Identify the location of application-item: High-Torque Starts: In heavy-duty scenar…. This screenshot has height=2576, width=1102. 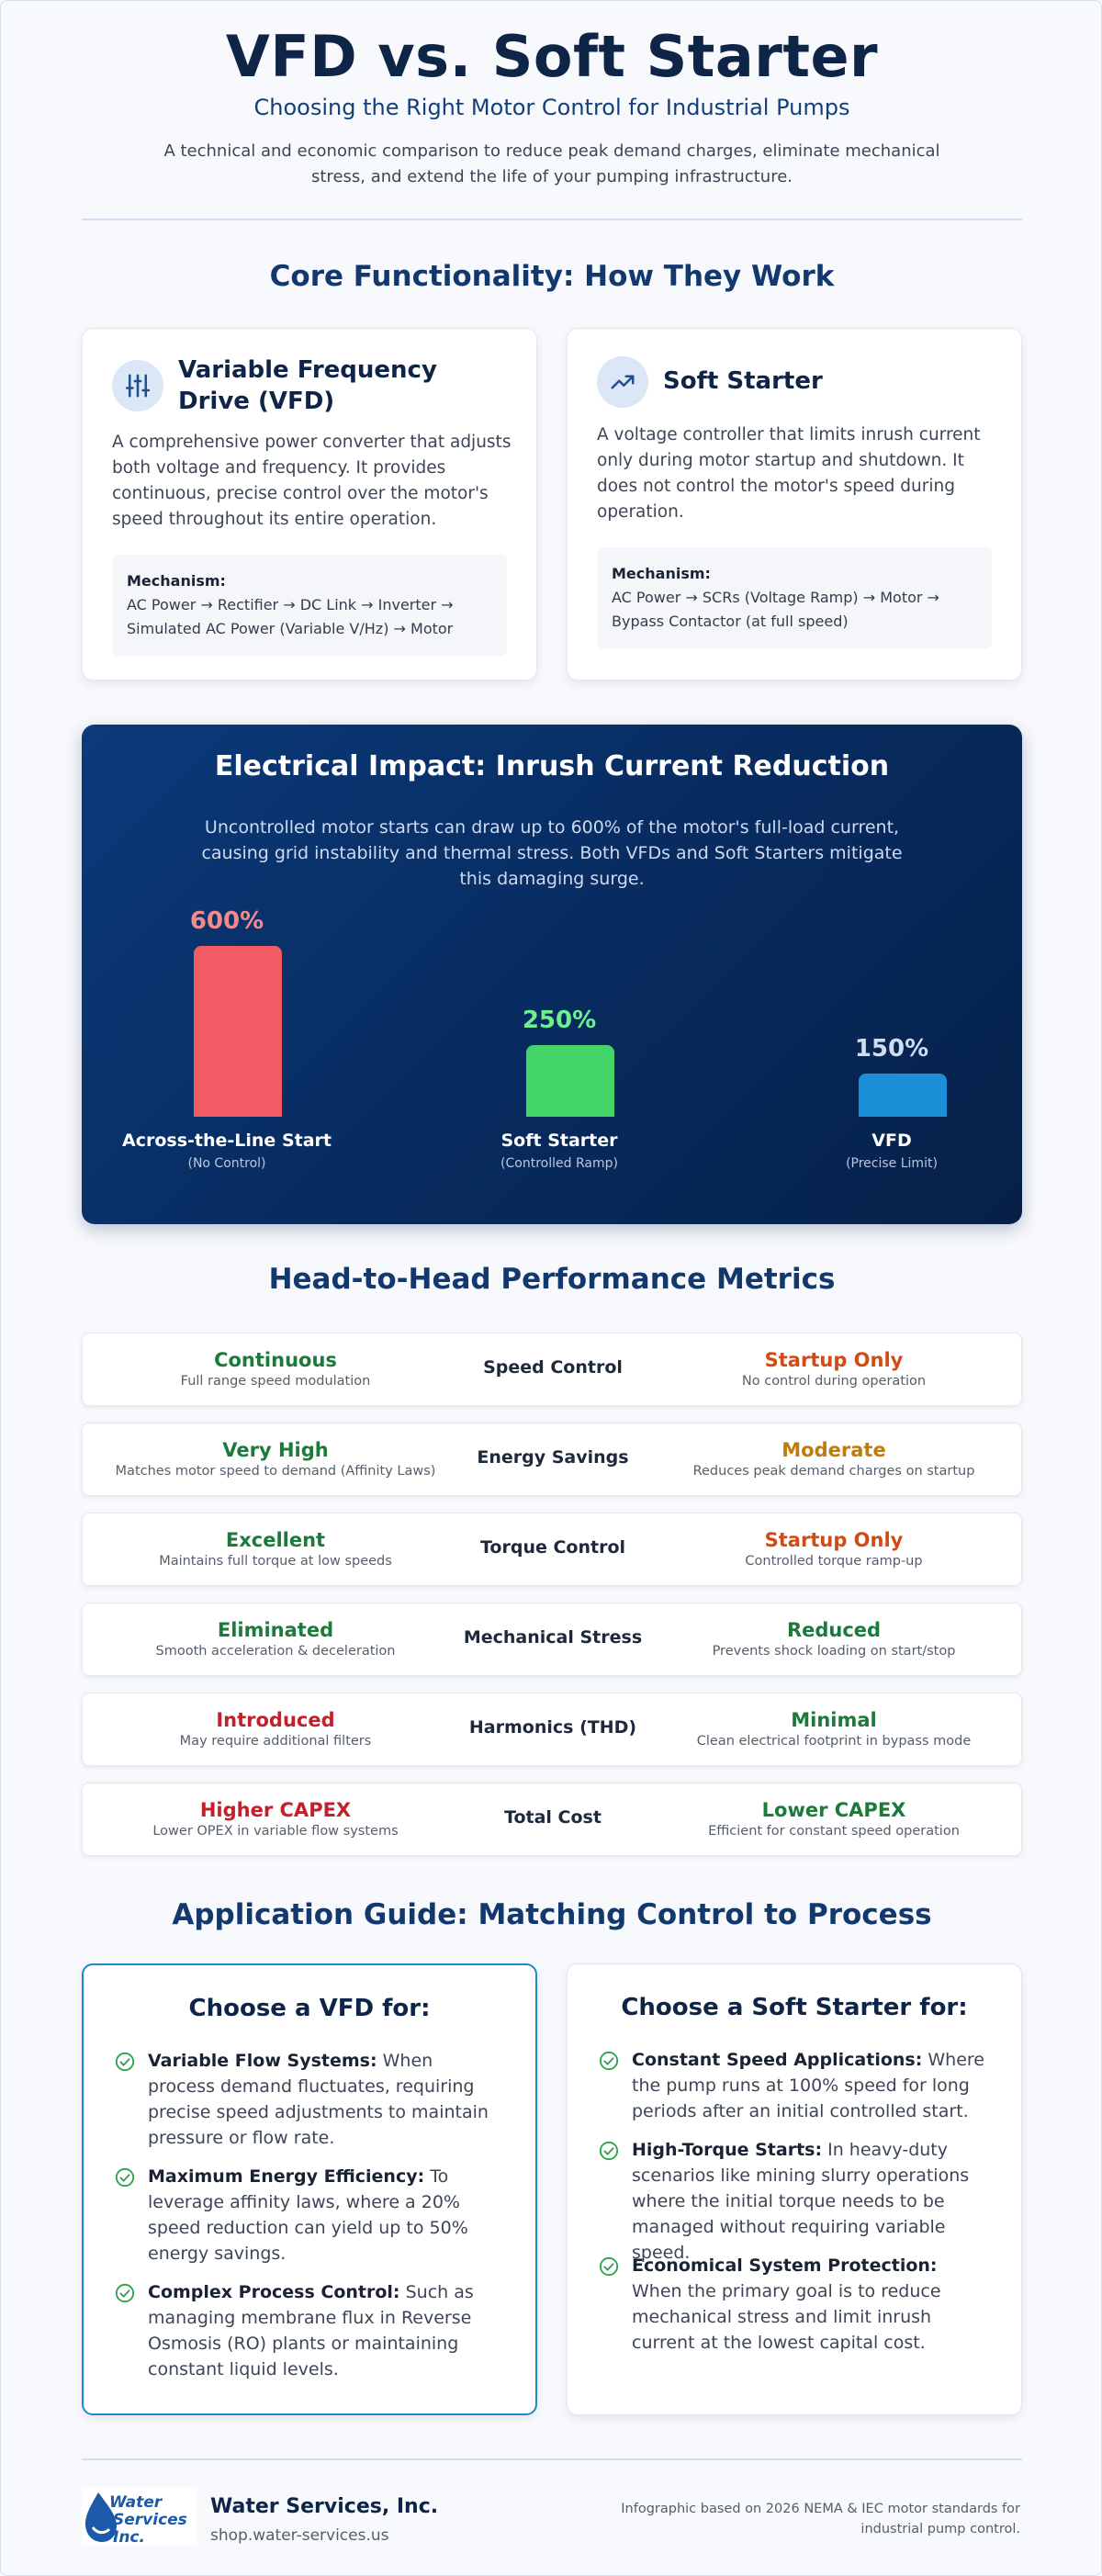
(793, 2201).